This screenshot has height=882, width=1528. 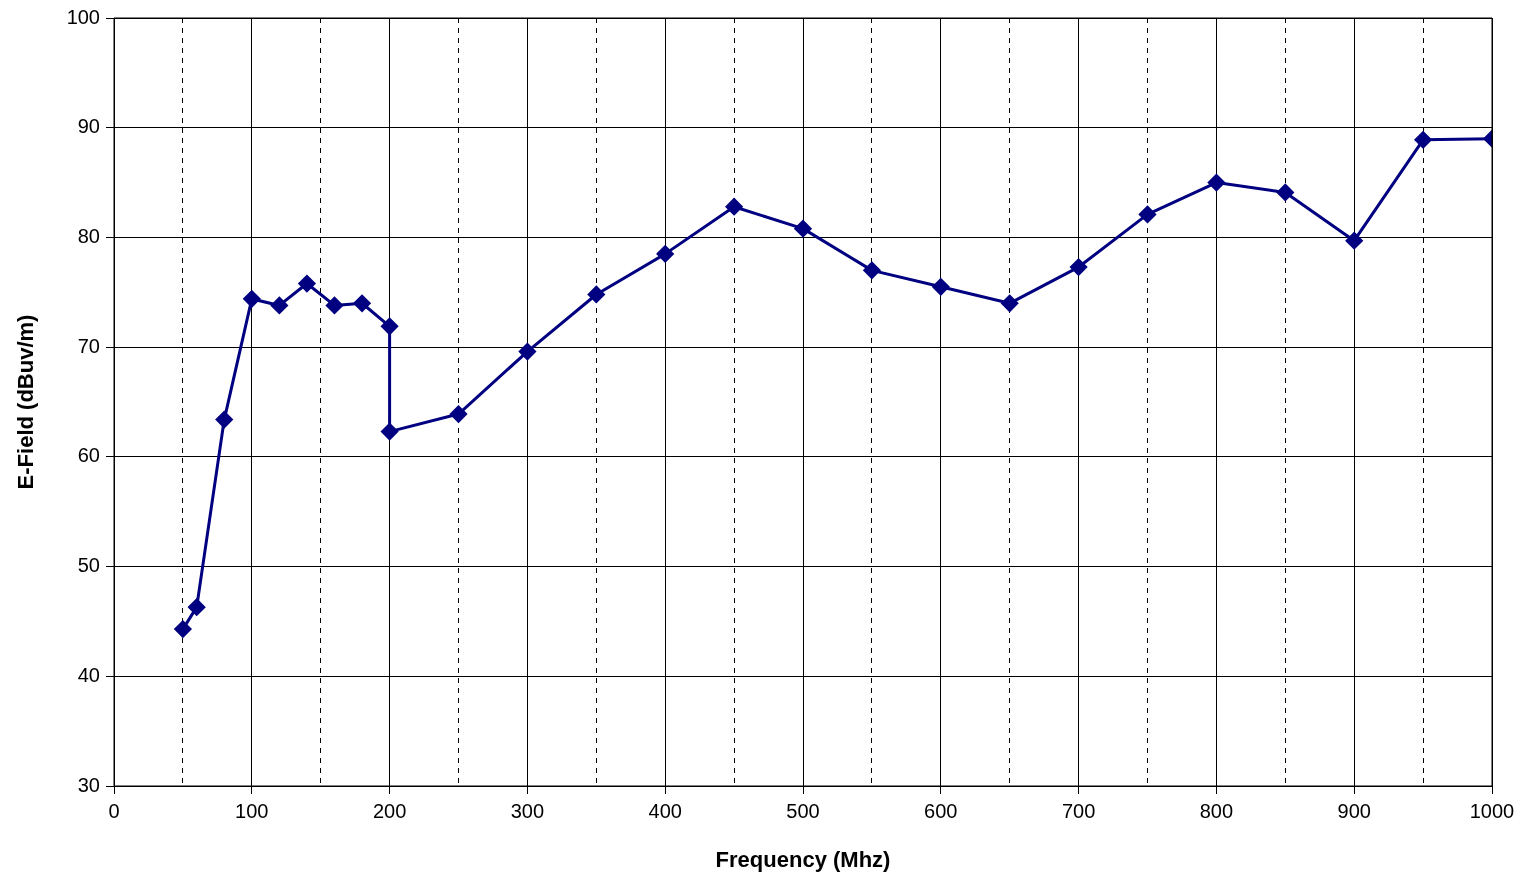 I want to click on x-tick-label: 200, so click(x=389, y=810).